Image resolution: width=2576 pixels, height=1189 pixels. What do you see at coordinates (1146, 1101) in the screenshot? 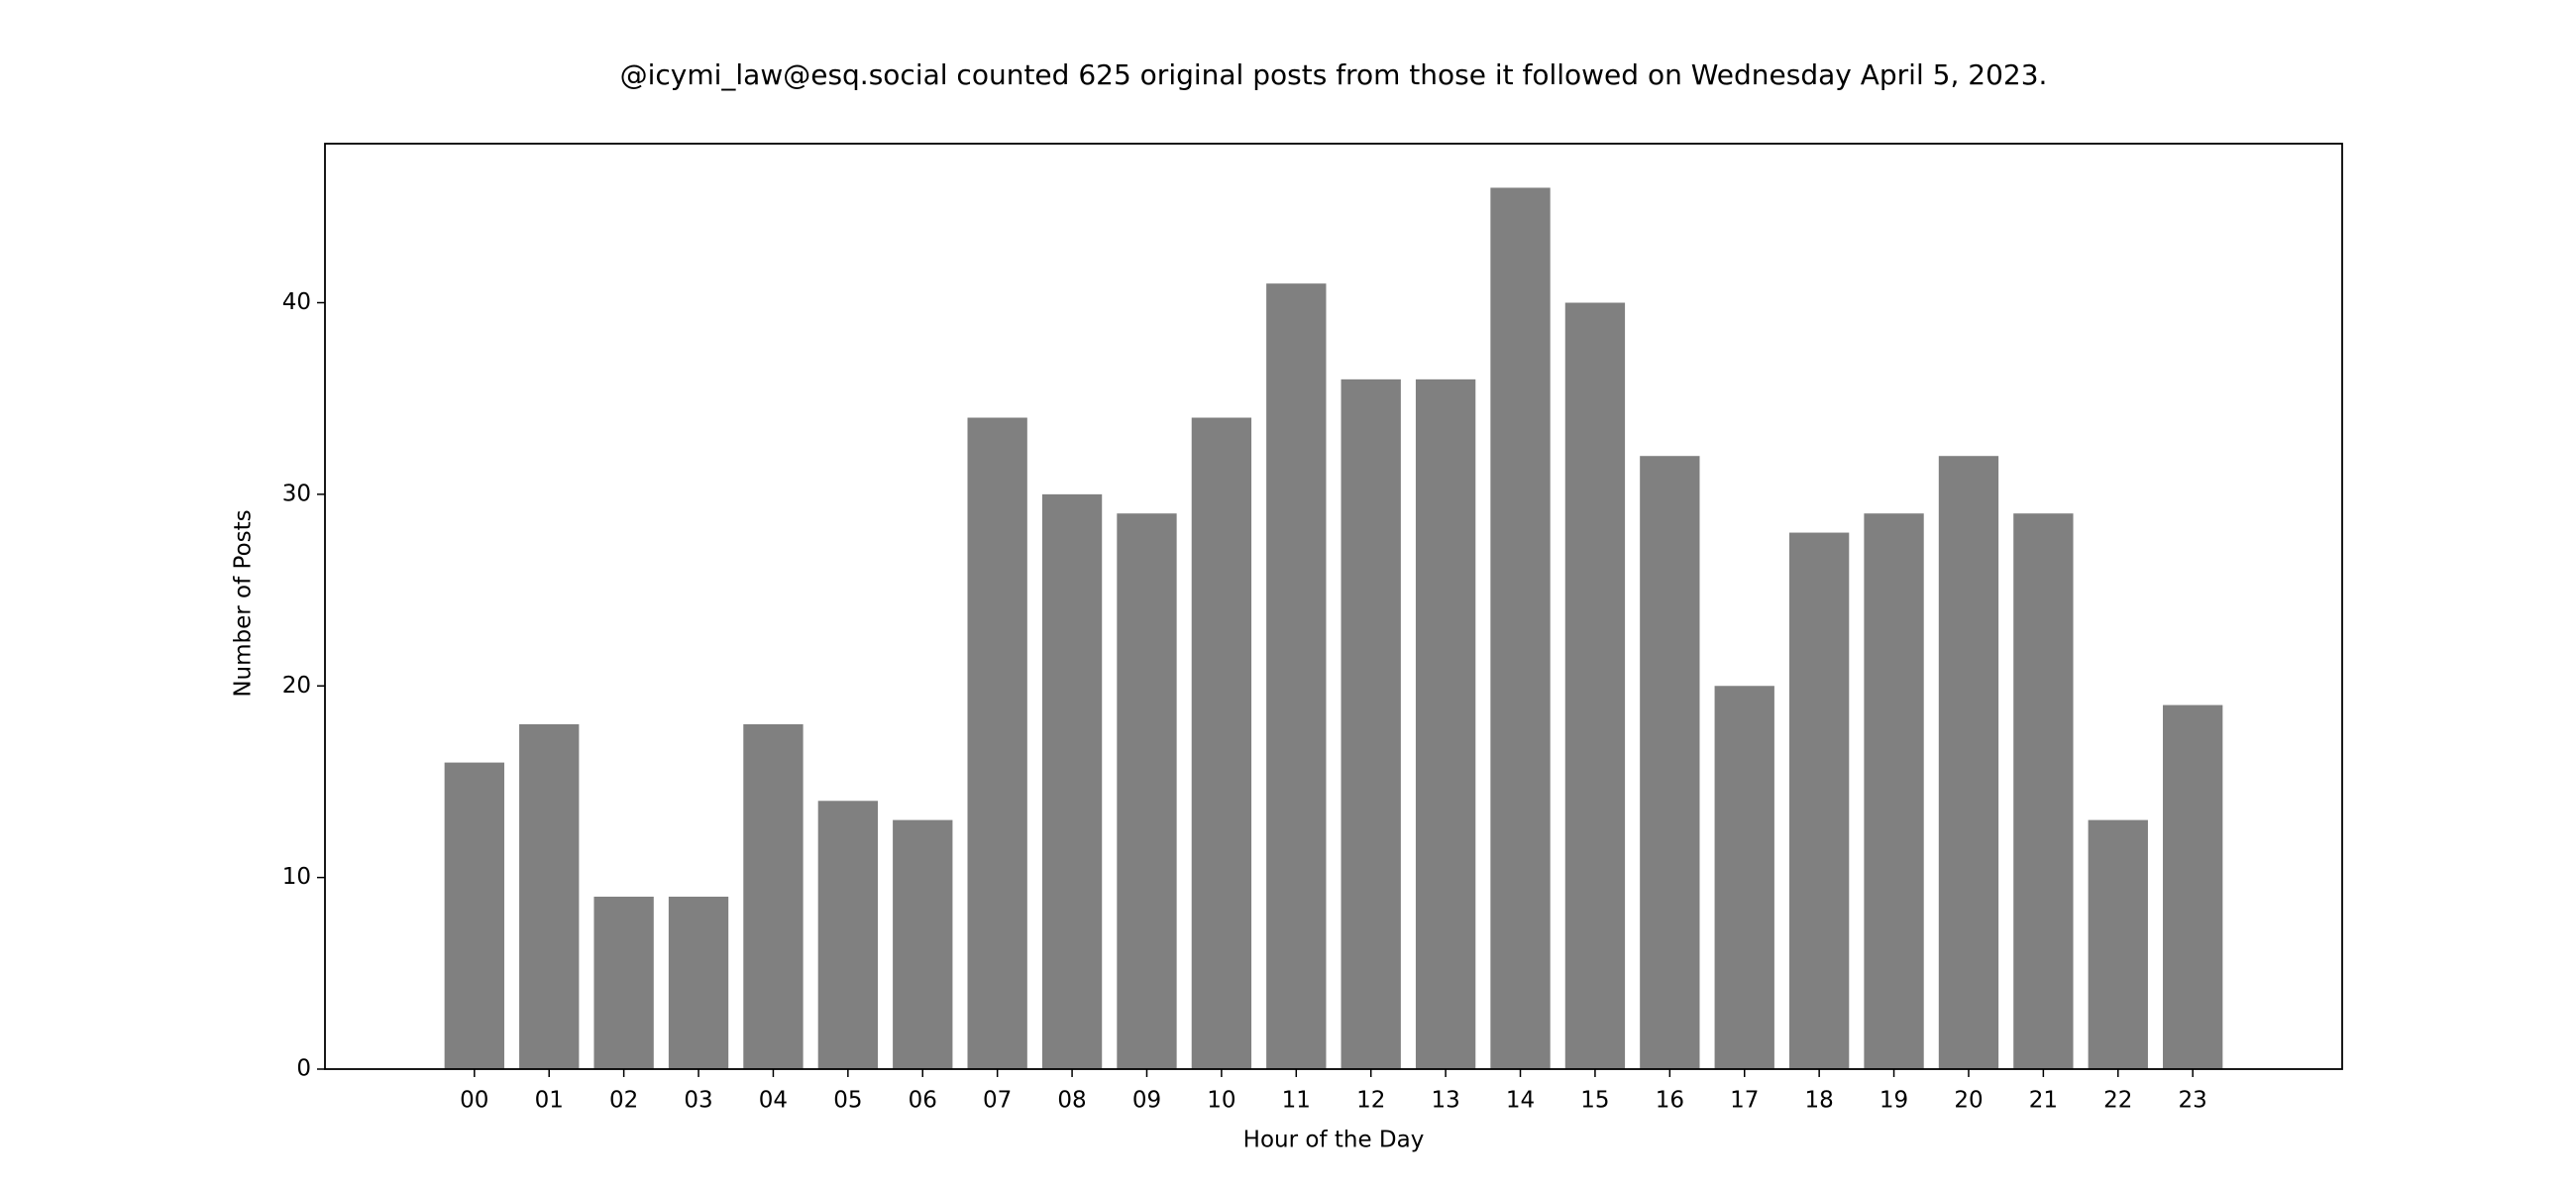
I see `x-tick-label: 09` at bounding box center [1146, 1101].